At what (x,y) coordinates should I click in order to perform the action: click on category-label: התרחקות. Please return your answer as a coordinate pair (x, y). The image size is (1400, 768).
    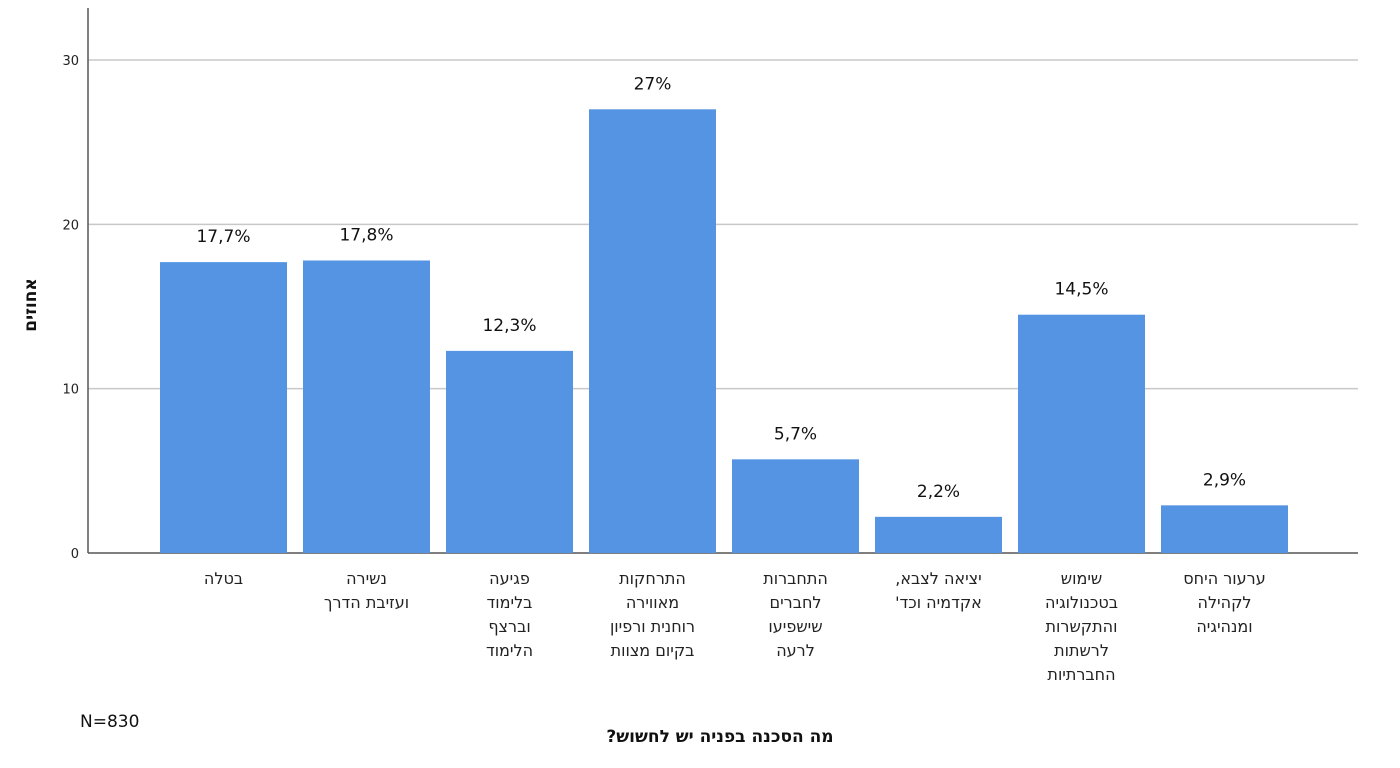
    Looking at the image, I should click on (652, 578).